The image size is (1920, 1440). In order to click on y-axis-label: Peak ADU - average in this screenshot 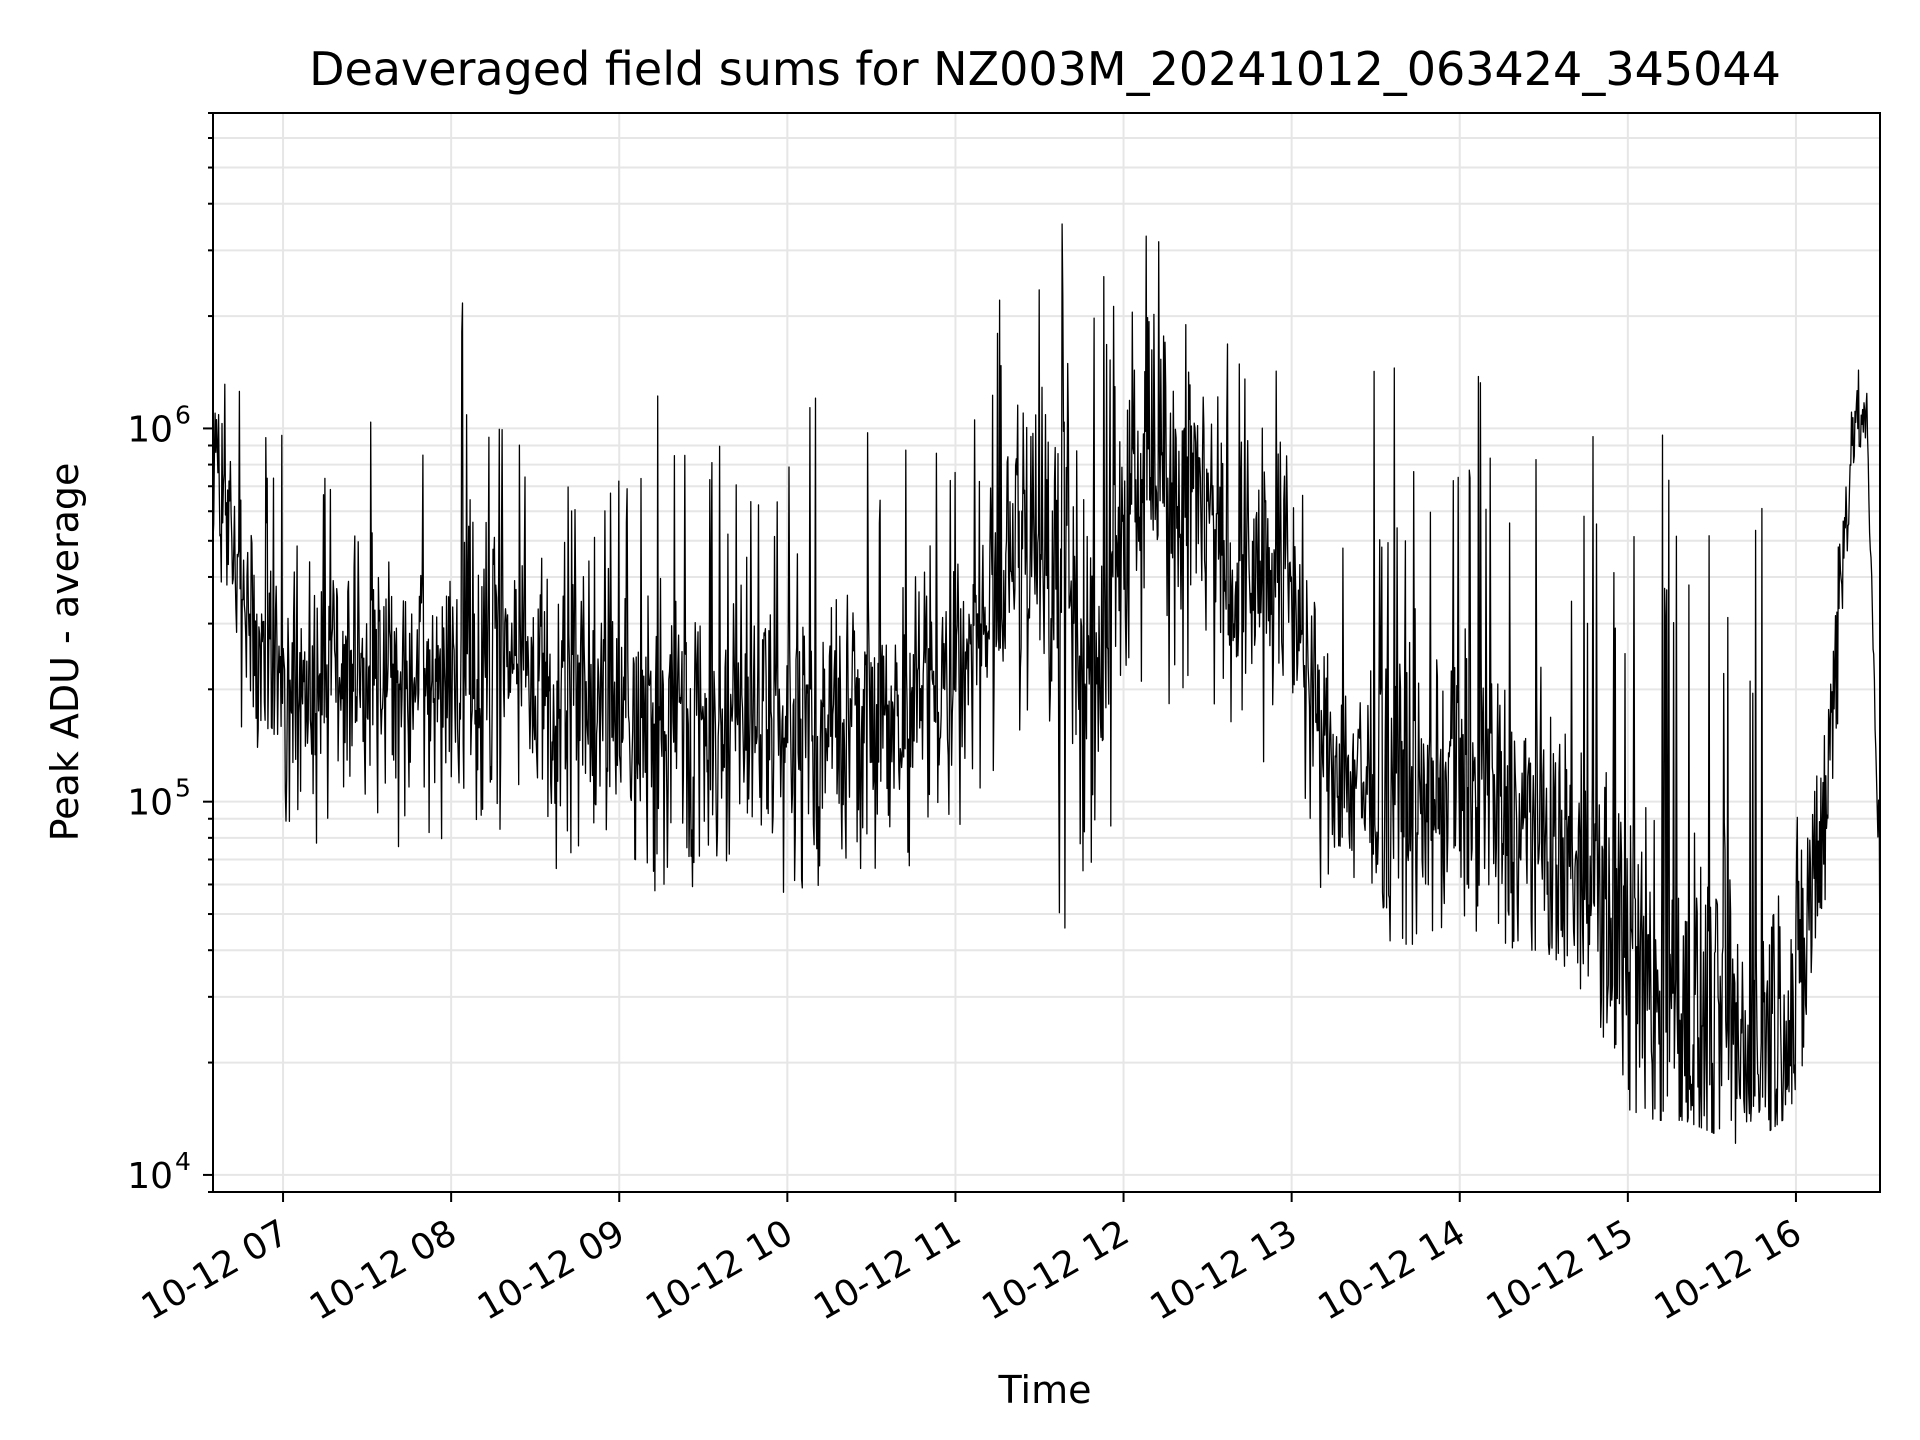, I will do `click(65, 652)`.